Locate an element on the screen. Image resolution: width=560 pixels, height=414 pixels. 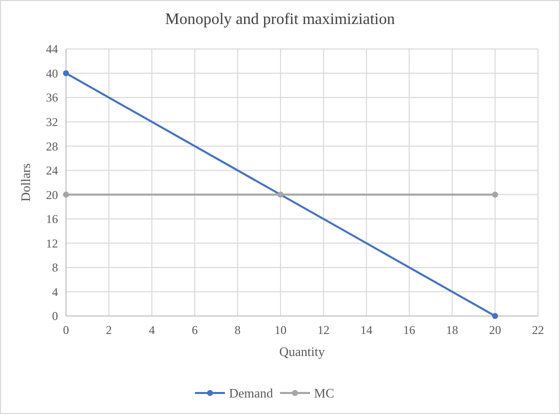
y-tick-label: 28 is located at coordinates (52, 146).